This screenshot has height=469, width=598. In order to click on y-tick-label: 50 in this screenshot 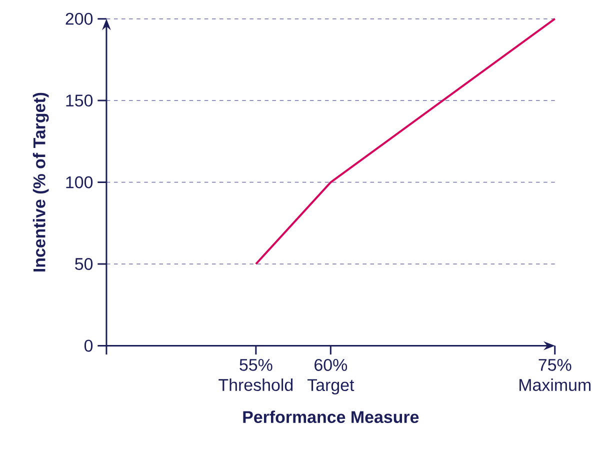, I will do `click(84, 264)`.